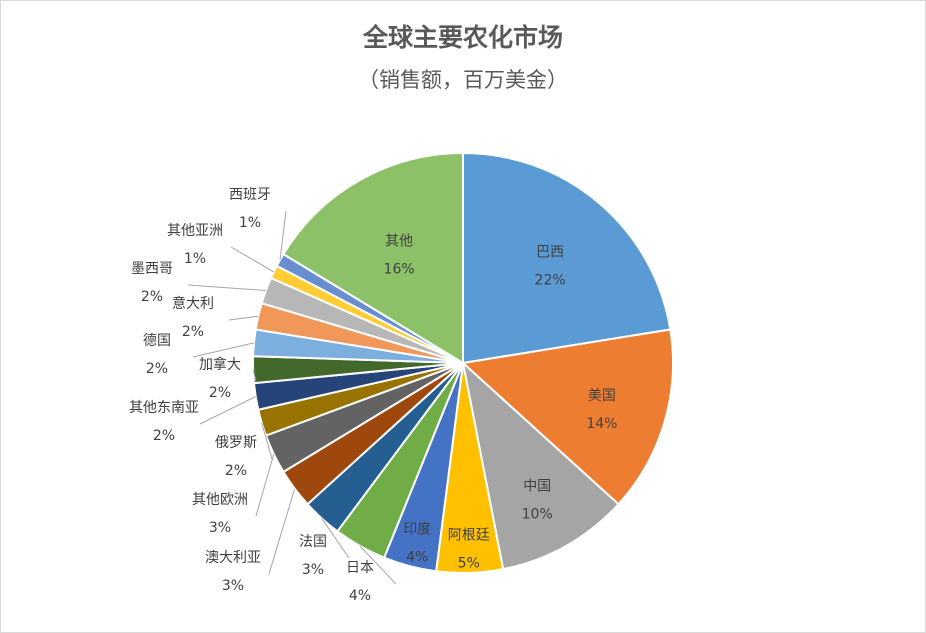  What do you see at coordinates (360, 568) in the screenshot?
I see `slice-name-label: 日本` at bounding box center [360, 568].